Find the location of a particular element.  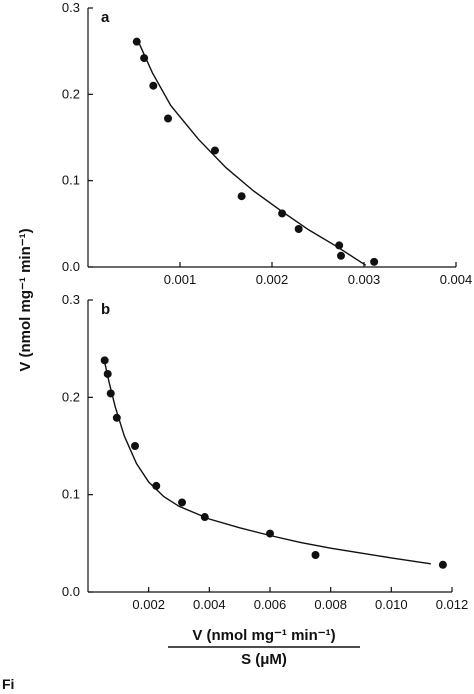

y-axis-label: V (nmol mg⁻¹ min⁻¹) is located at coordinates (25, 299).